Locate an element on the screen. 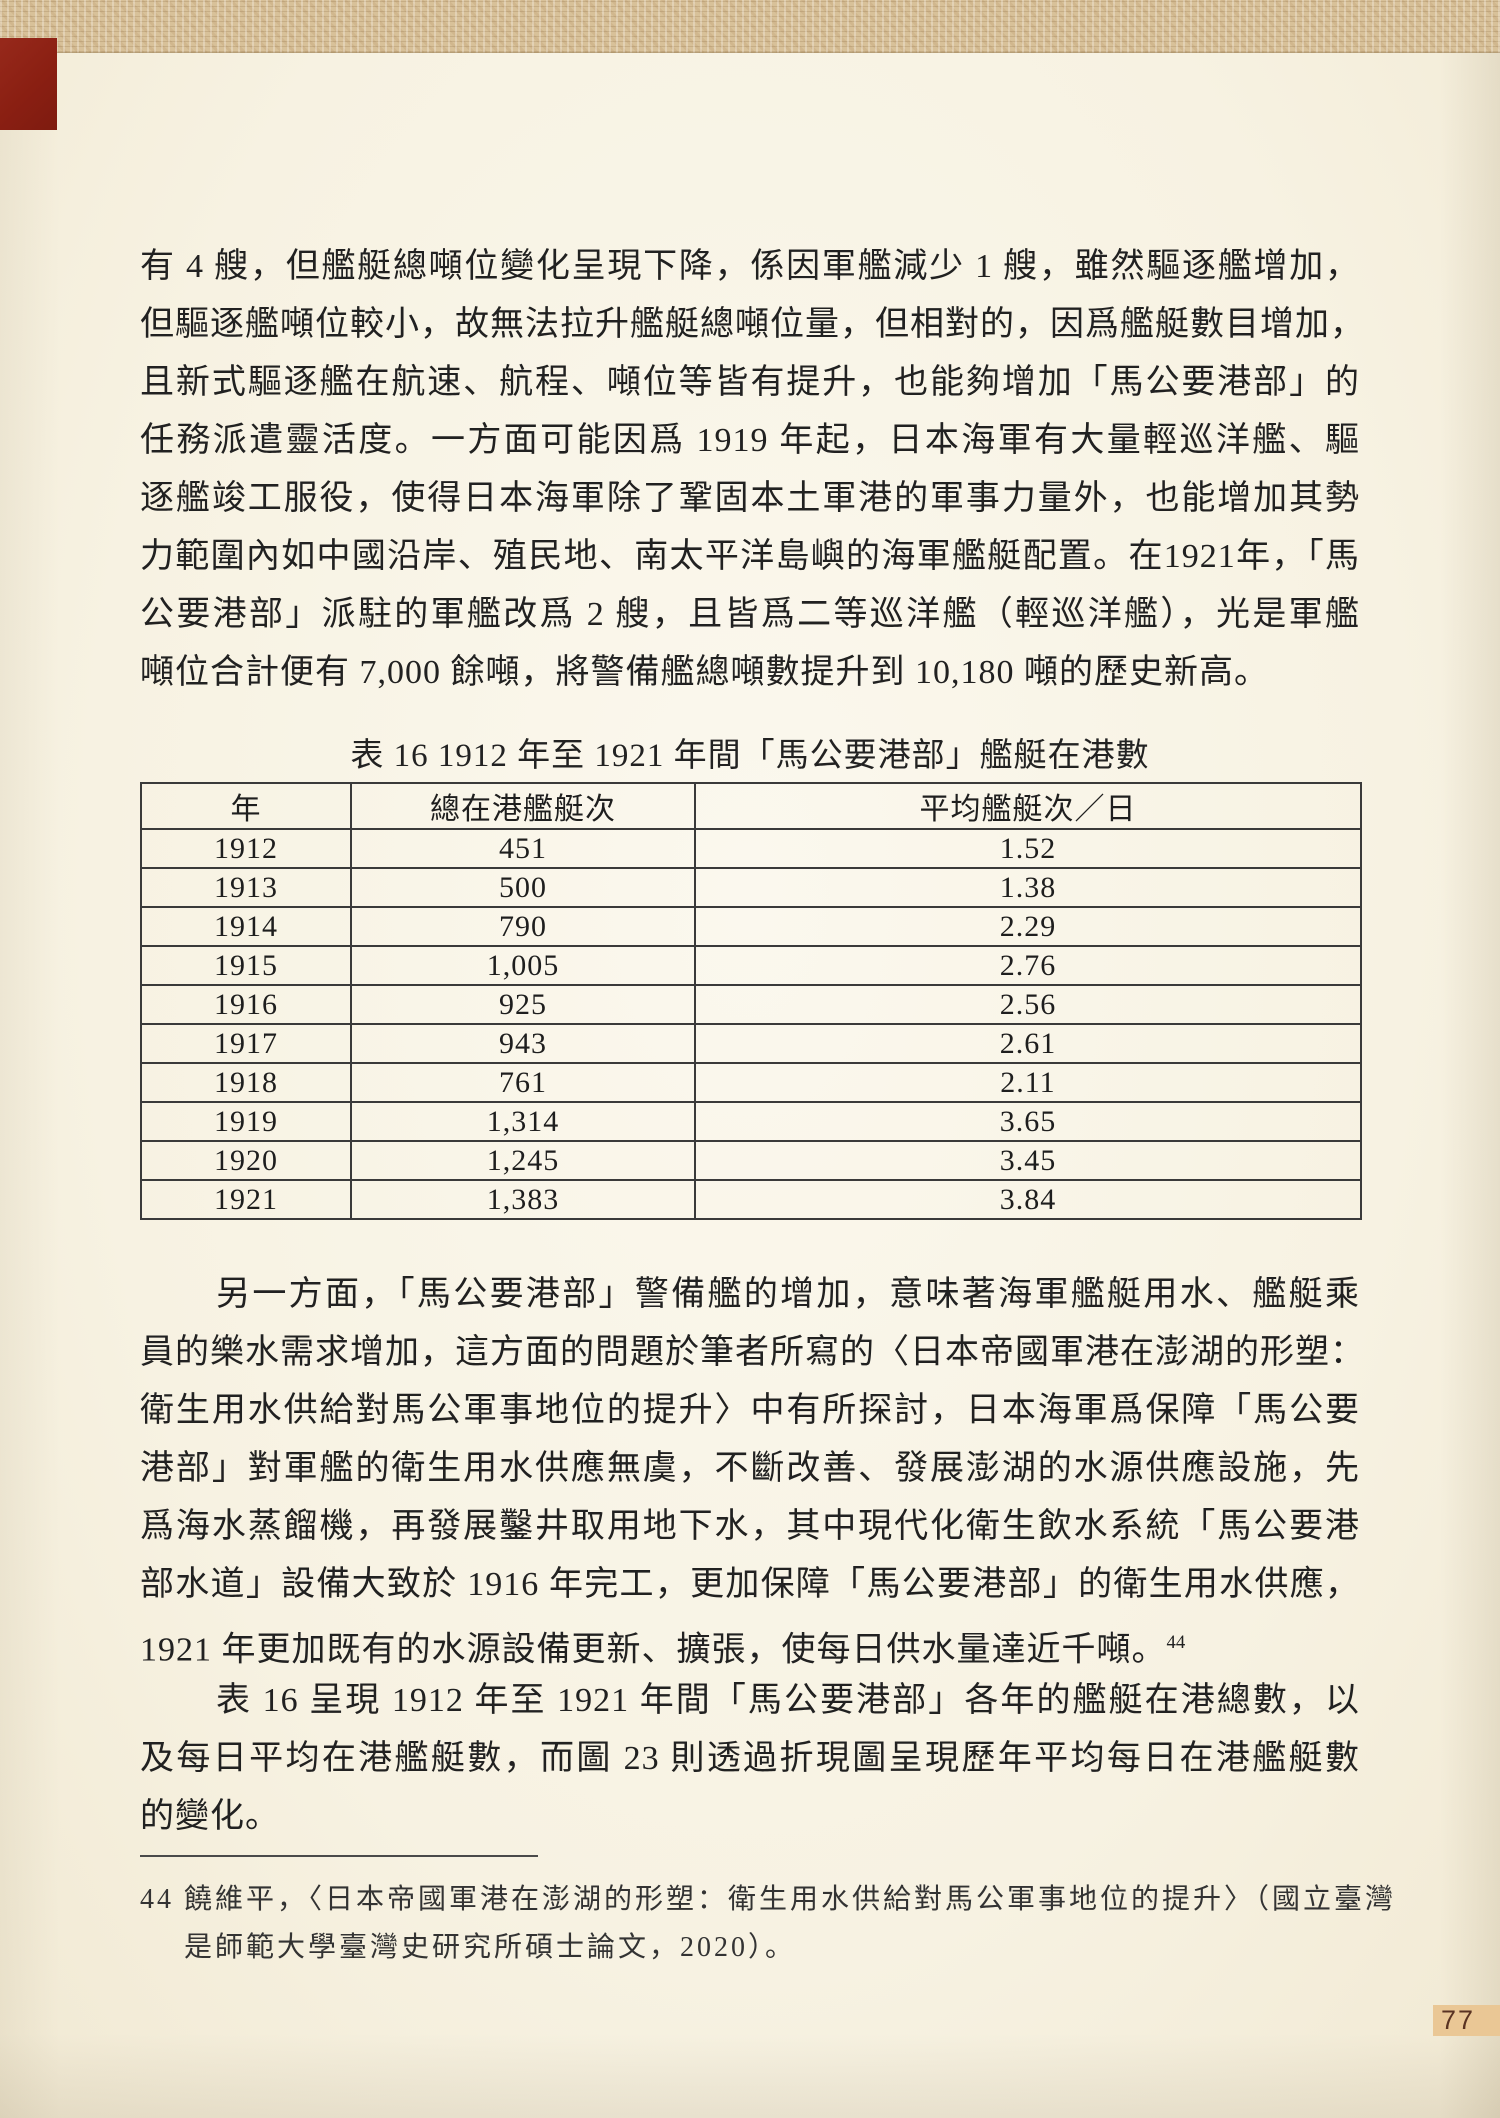 The image size is (1500, 2118). table-header-row: 年總在港艦艇次 平均艦艇次／日 is located at coordinates (751, 806).